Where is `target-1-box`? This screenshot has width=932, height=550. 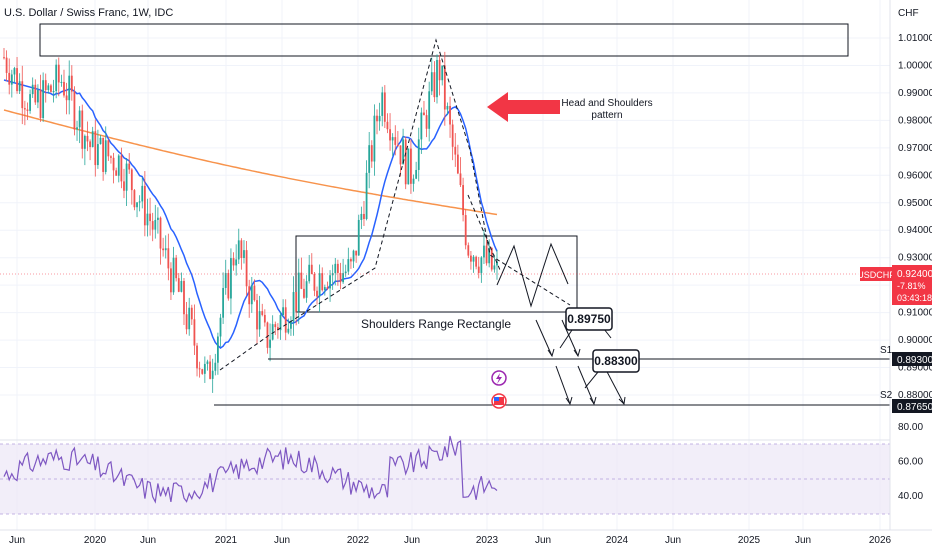 target-1-box is located at coordinates (589, 319).